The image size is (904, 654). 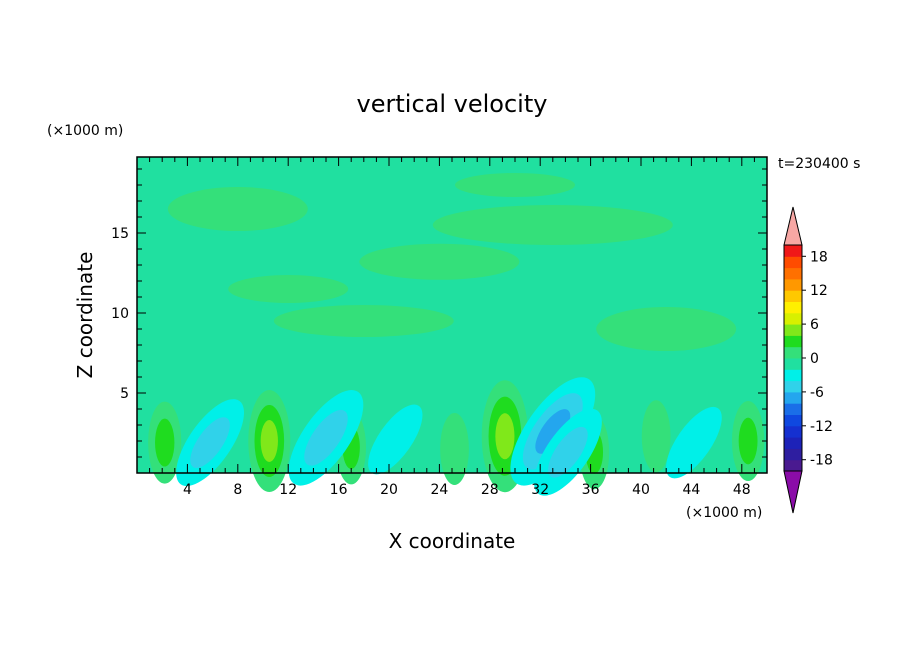 I want to click on y-tick-label: 5, so click(x=124, y=394).